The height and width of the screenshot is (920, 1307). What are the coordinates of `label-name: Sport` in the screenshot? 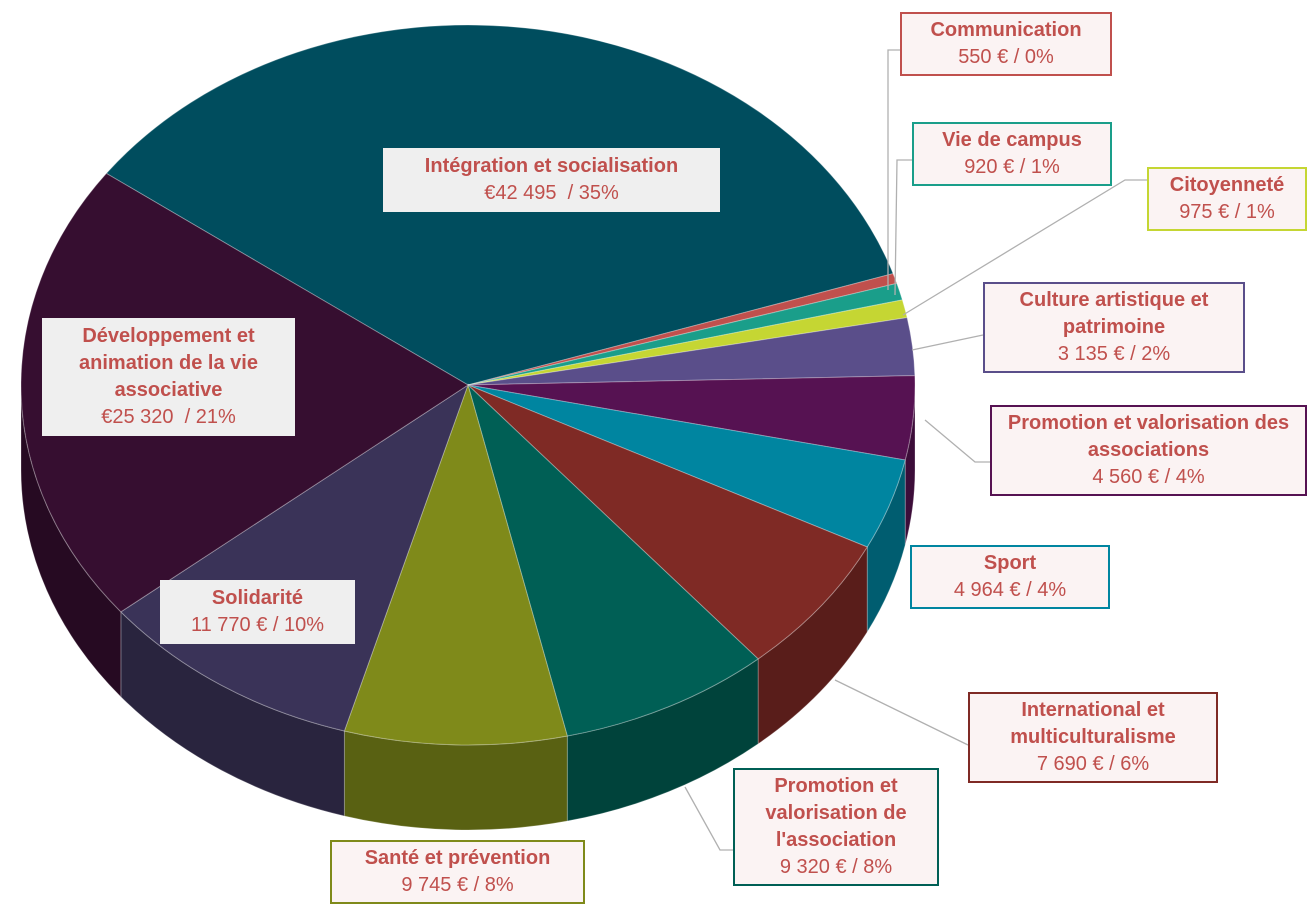 It's located at (1010, 563).